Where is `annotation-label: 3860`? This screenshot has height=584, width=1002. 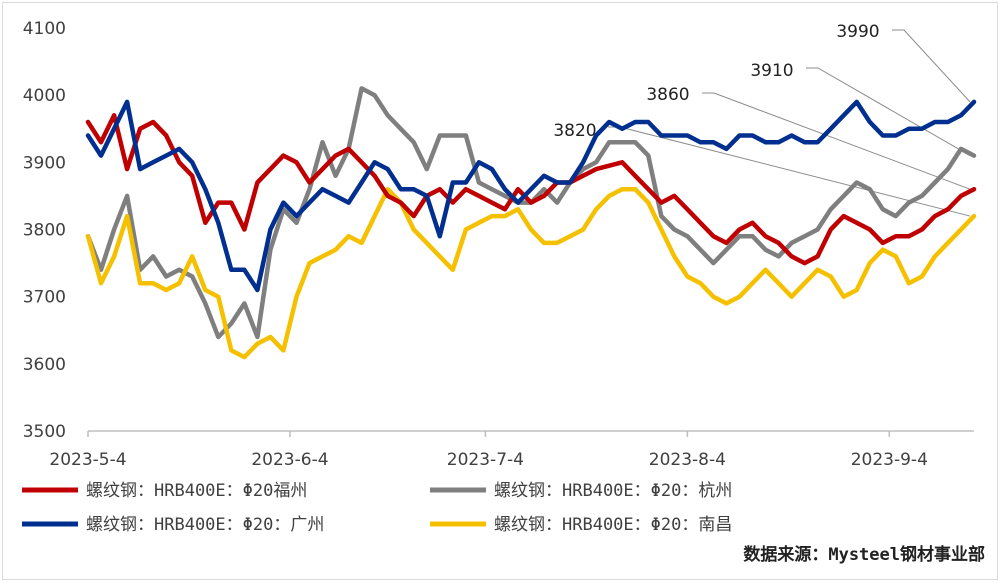
annotation-label: 3860 is located at coordinates (667, 95).